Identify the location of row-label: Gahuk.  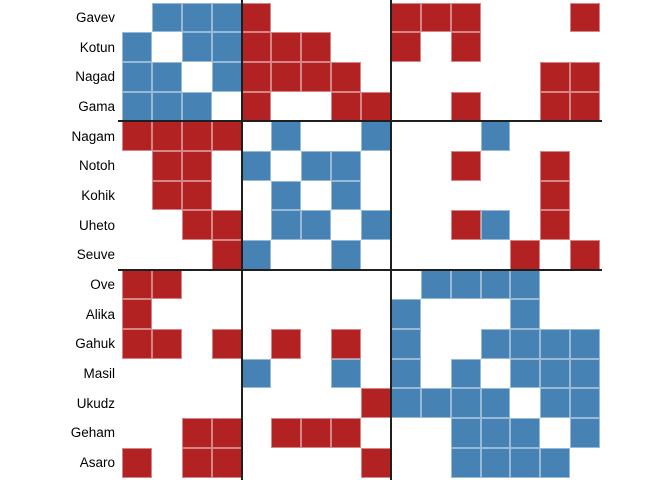
(95, 344).